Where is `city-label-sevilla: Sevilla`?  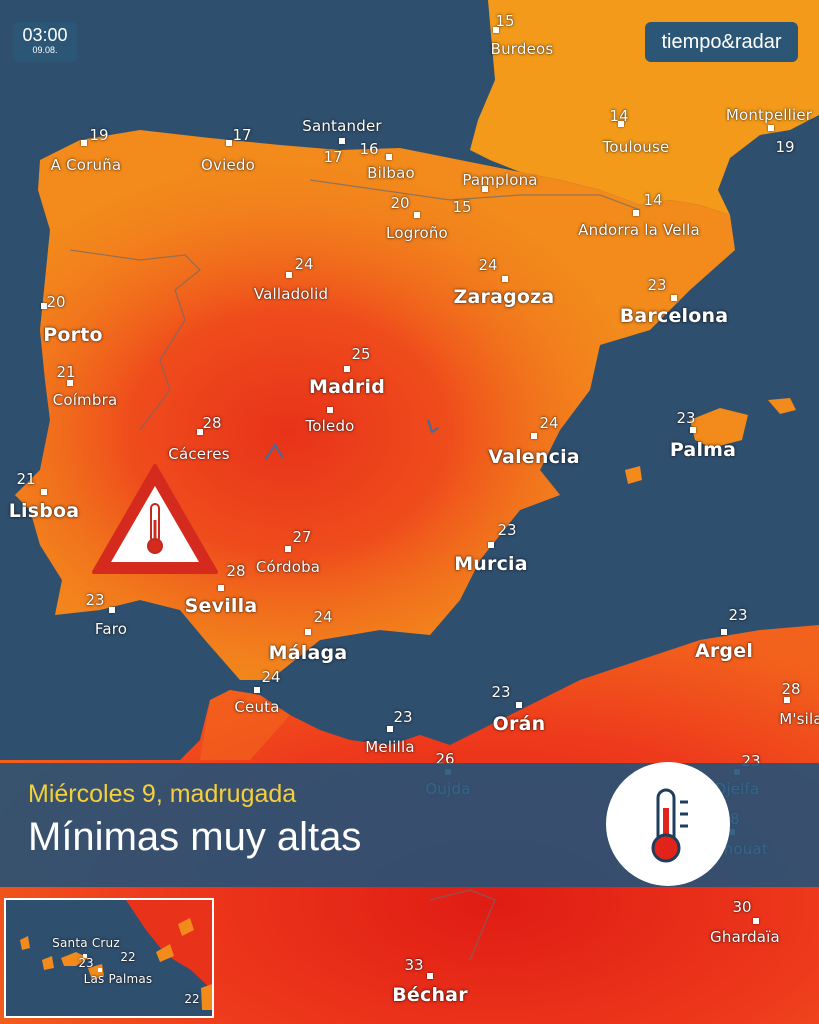 city-label-sevilla: Sevilla is located at coordinates (221, 606).